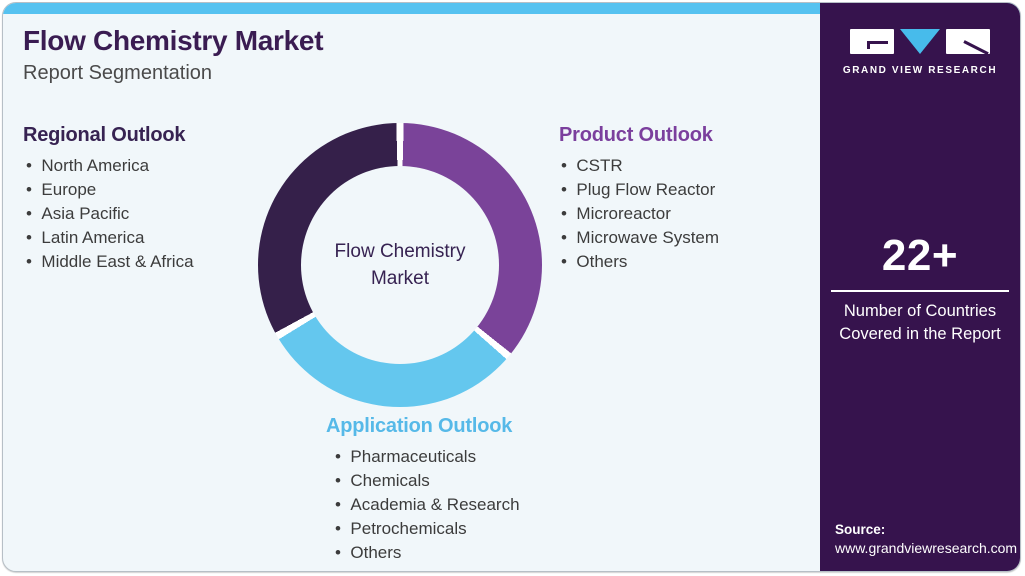  What do you see at coordinates (104, 135) in the screenshot?
I see `regional-outlook-heading: Regional Outlook` at bounding box center [104, 135].